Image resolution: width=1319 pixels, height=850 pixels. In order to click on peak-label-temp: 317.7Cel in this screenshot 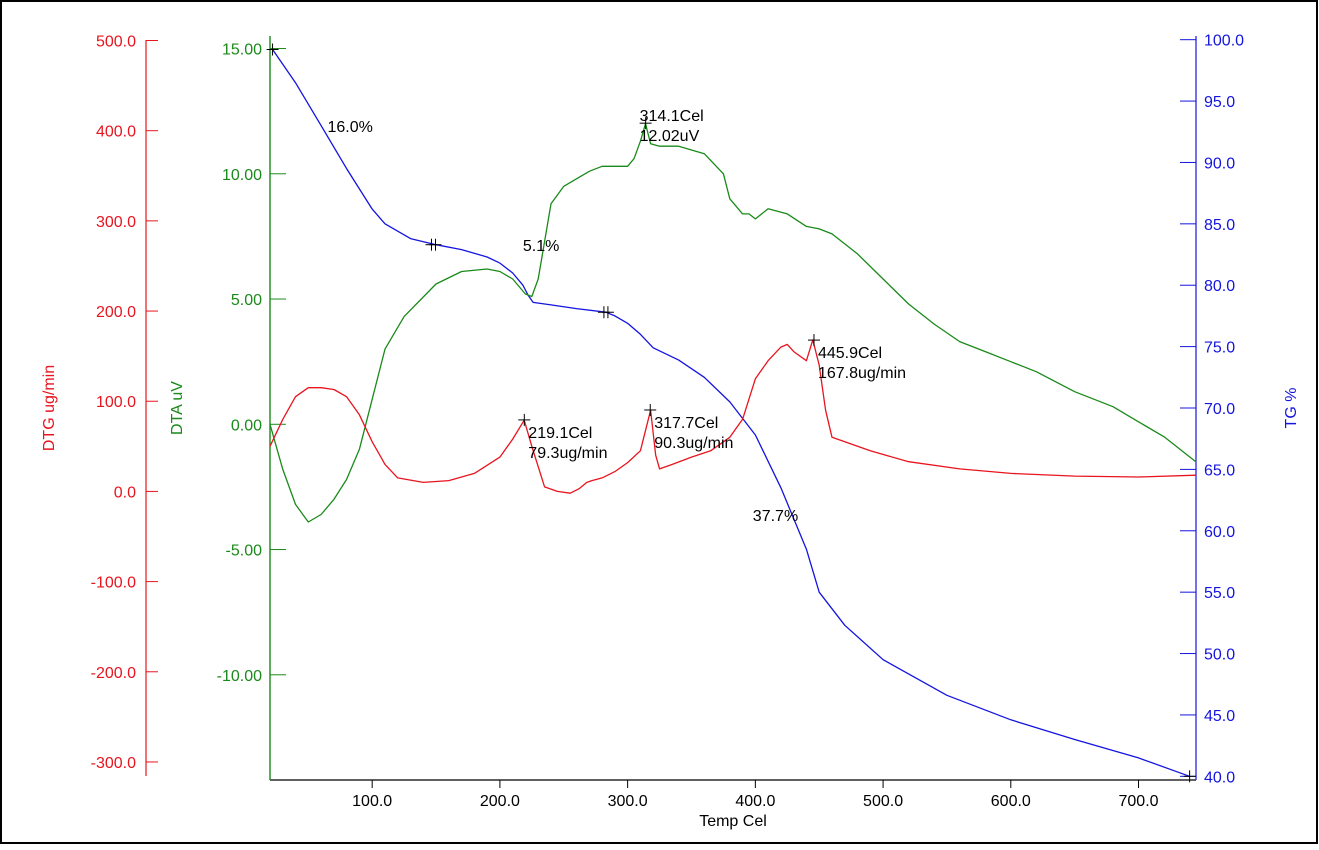, I will do `click(686, 423)`.